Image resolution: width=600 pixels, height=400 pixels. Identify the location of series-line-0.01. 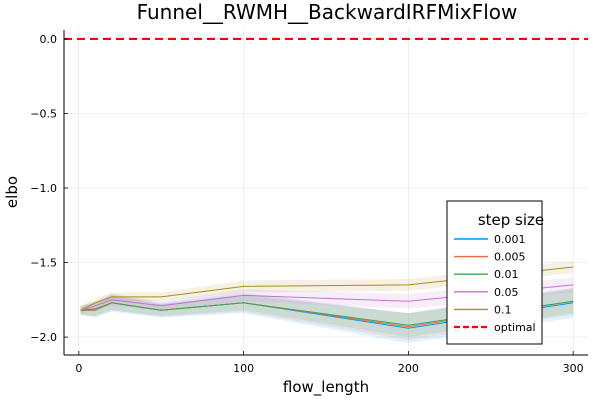
(327, 313).